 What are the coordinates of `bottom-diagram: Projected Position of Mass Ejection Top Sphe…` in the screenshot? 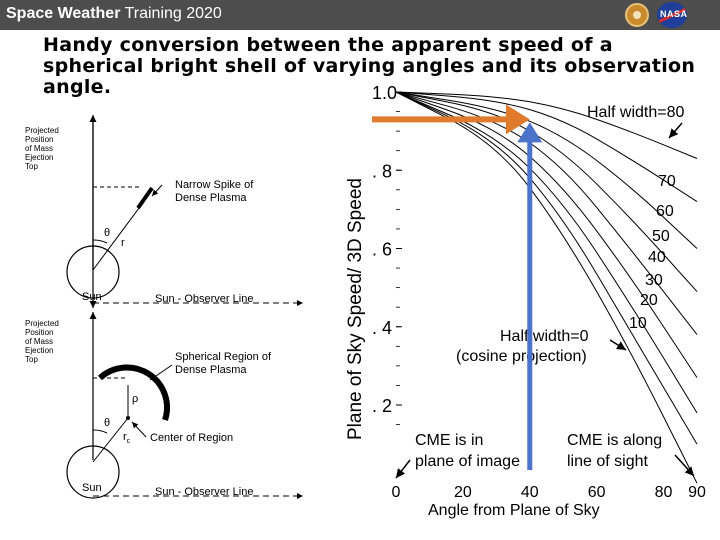 It's located at (164, 405).